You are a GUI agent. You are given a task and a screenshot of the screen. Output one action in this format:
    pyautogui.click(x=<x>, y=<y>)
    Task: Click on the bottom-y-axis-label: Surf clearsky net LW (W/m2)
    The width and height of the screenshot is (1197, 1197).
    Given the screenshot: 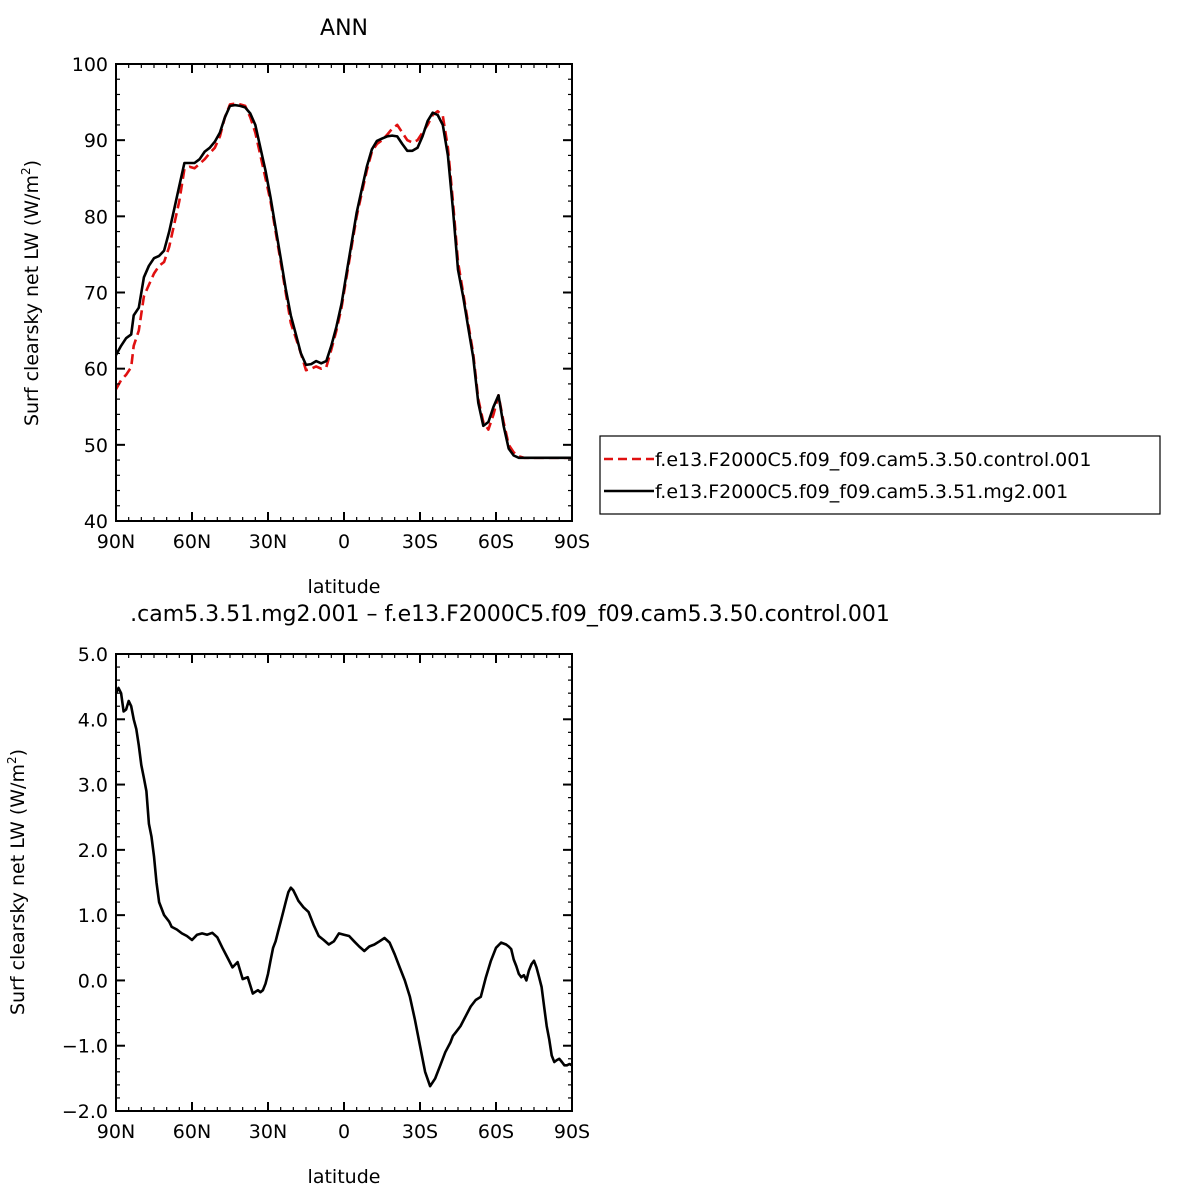 What is the action you would take?
    pyautogui.click(x=17, y=882)
    